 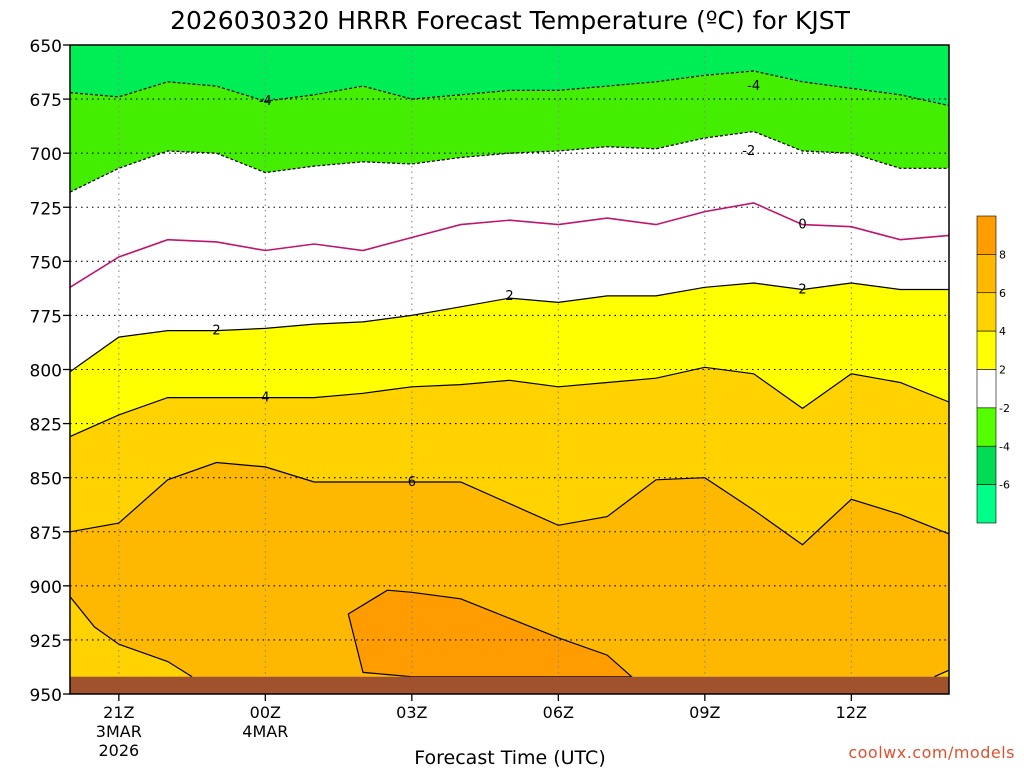 I want to click on y-tick-label-675: 675, so click(x=46, y=101).